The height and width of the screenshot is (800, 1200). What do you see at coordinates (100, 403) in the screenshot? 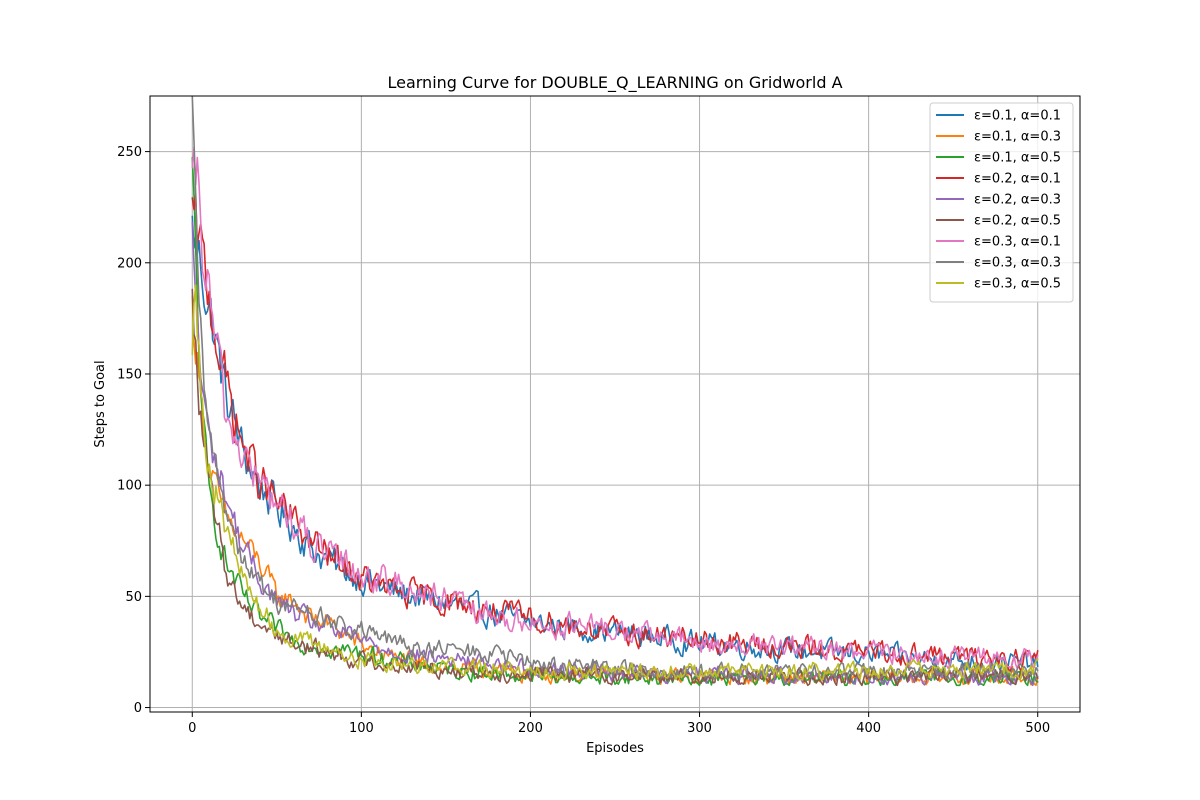
I see `y-axis-label: Steps to Goal` at bounding box center [100, 403].